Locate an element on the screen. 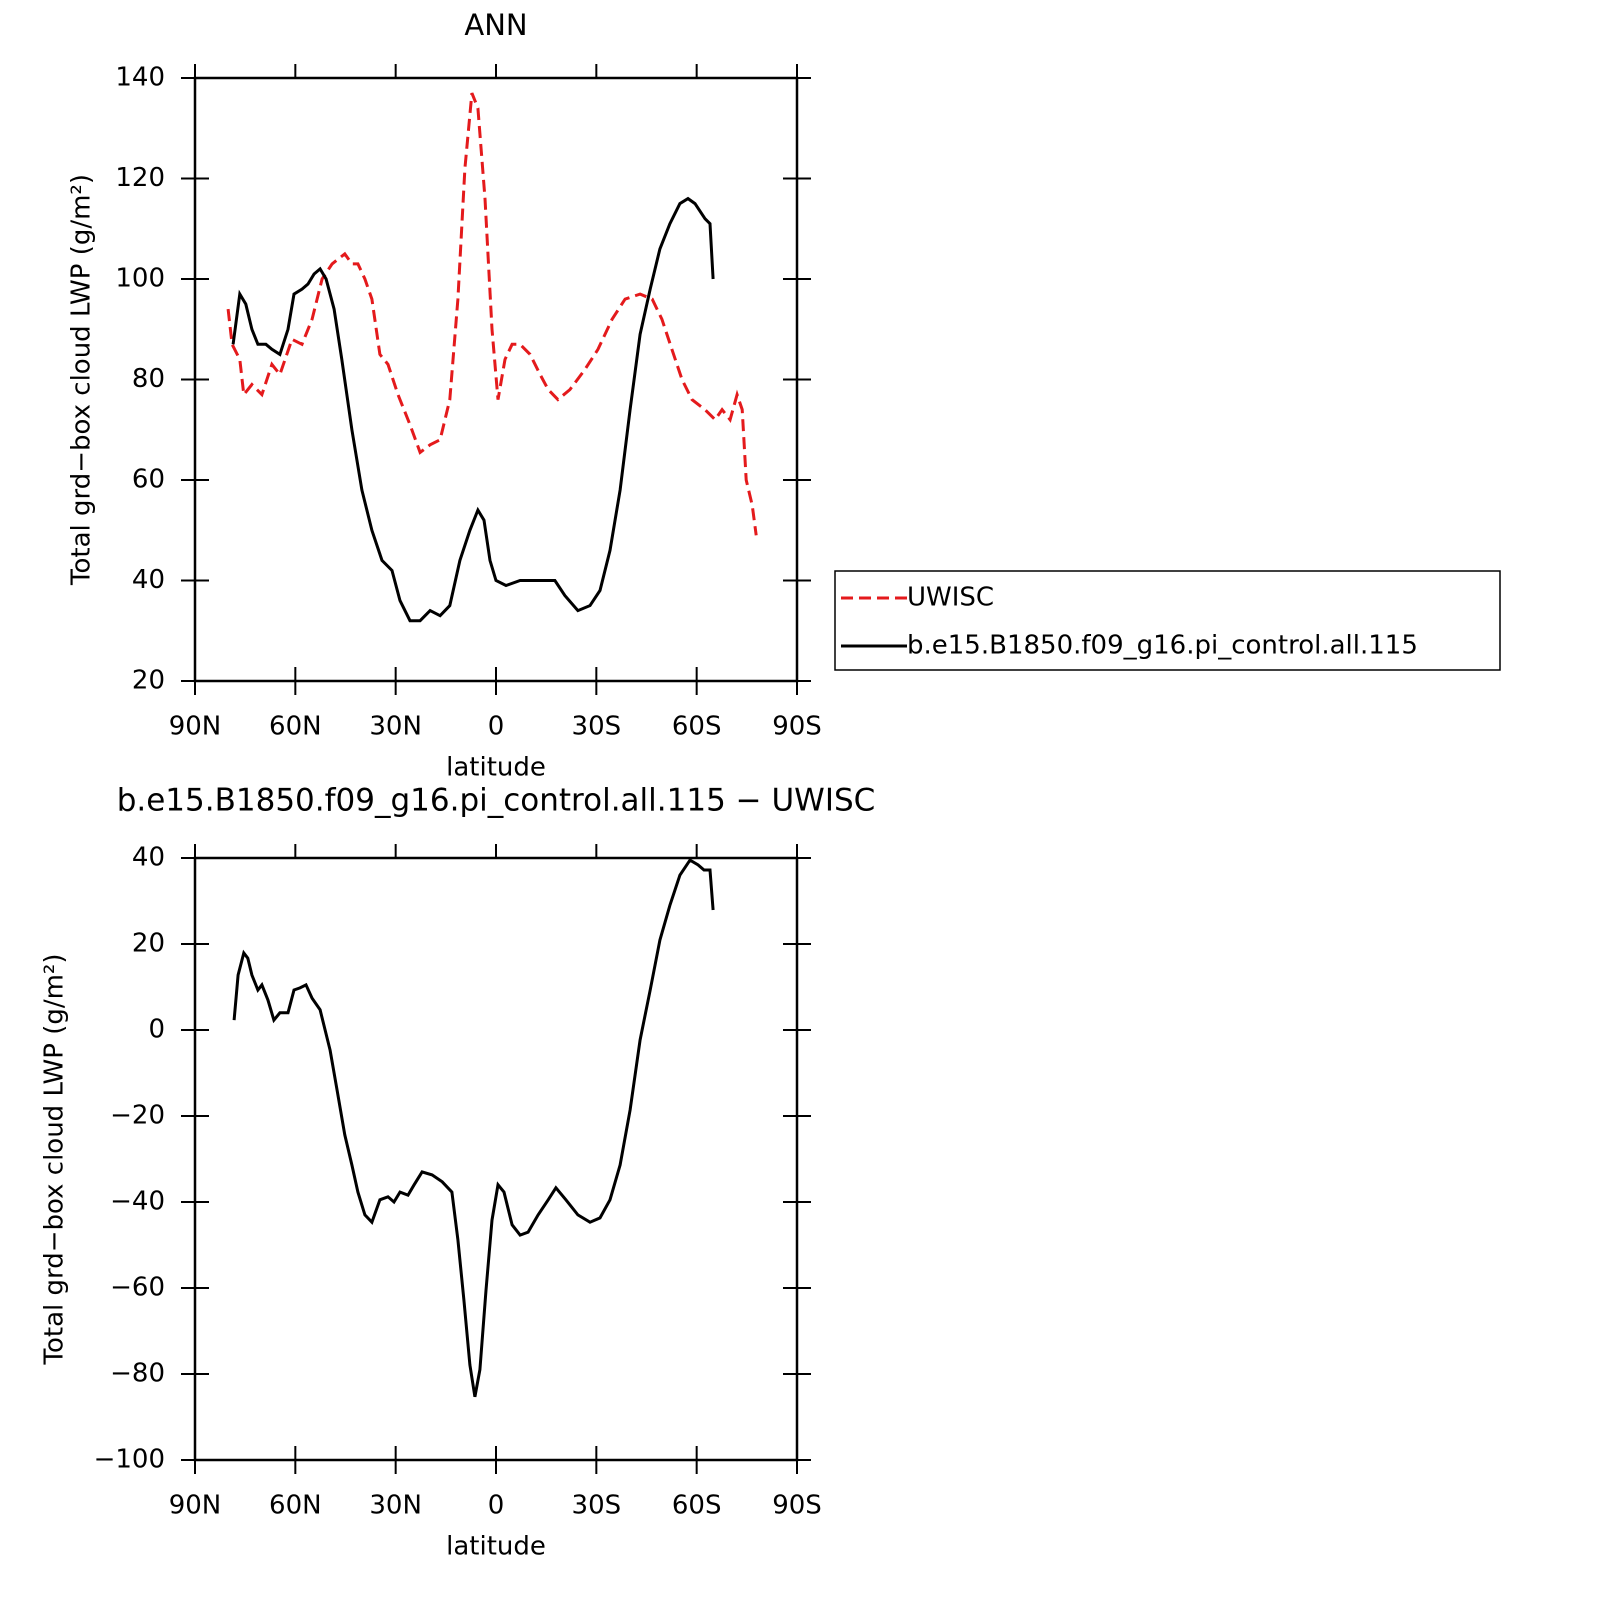 This screenshot has height=1612, width=1608. y-tick-label: 0 is located at coordinates (156, 1030).